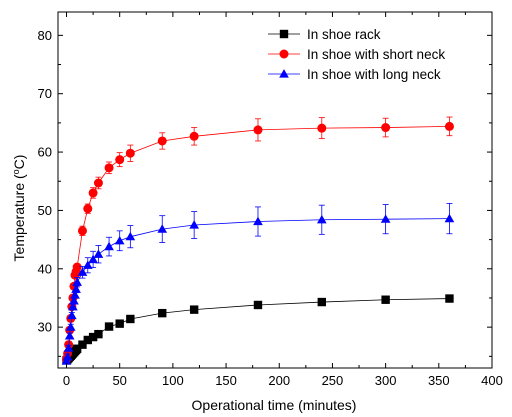 Image resolution: width=512 pixels, height=417 pixels. I want to click on x-axis-title: Operational time (minutes), so click(274, 405).